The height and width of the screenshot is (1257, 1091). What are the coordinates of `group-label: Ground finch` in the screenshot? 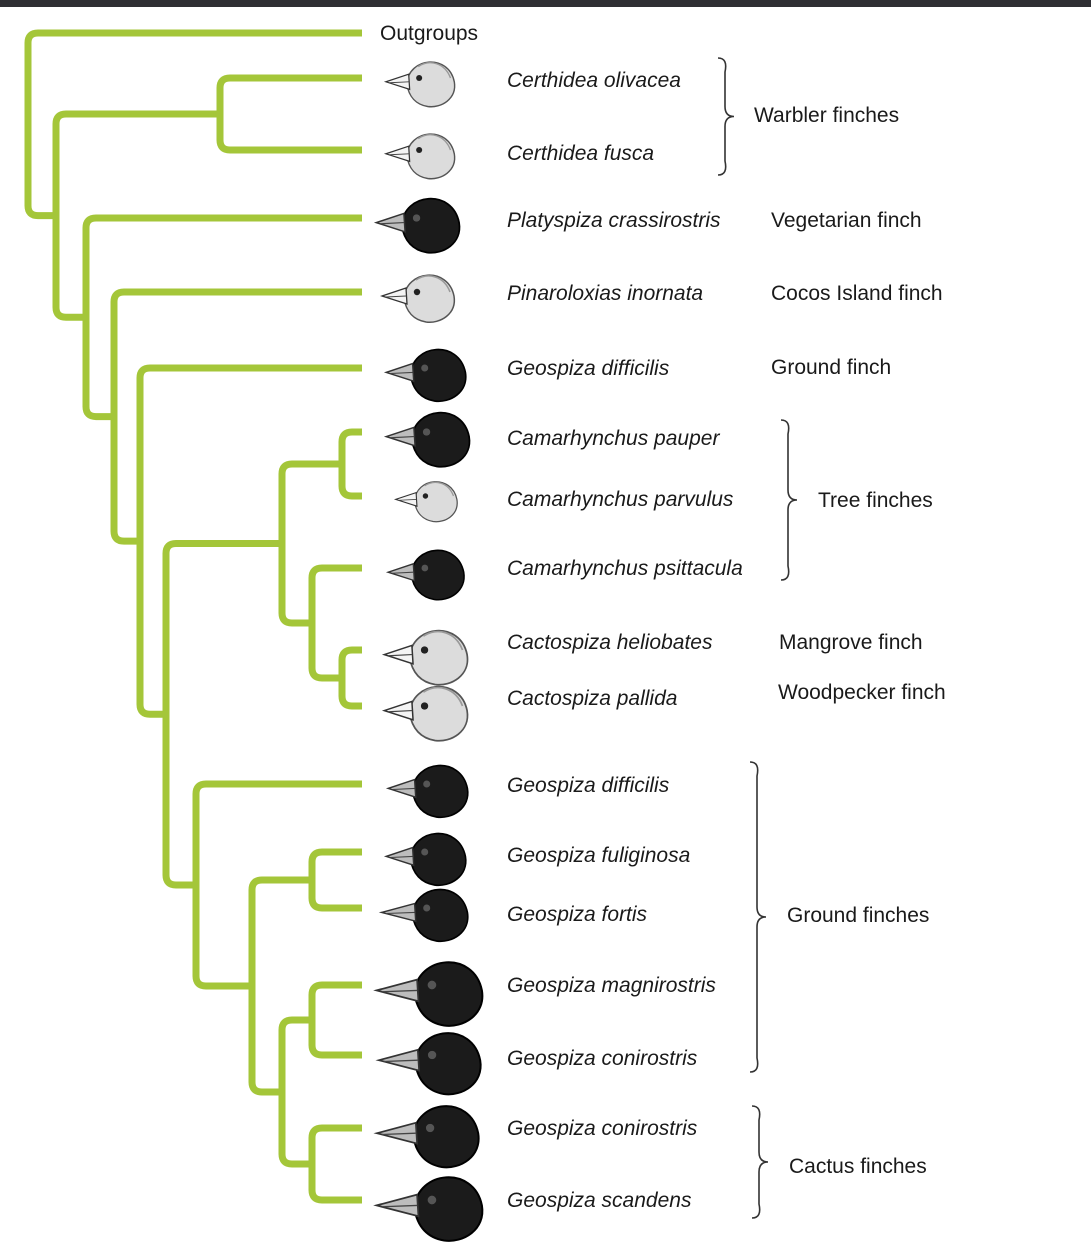 It's located at (831, 367).